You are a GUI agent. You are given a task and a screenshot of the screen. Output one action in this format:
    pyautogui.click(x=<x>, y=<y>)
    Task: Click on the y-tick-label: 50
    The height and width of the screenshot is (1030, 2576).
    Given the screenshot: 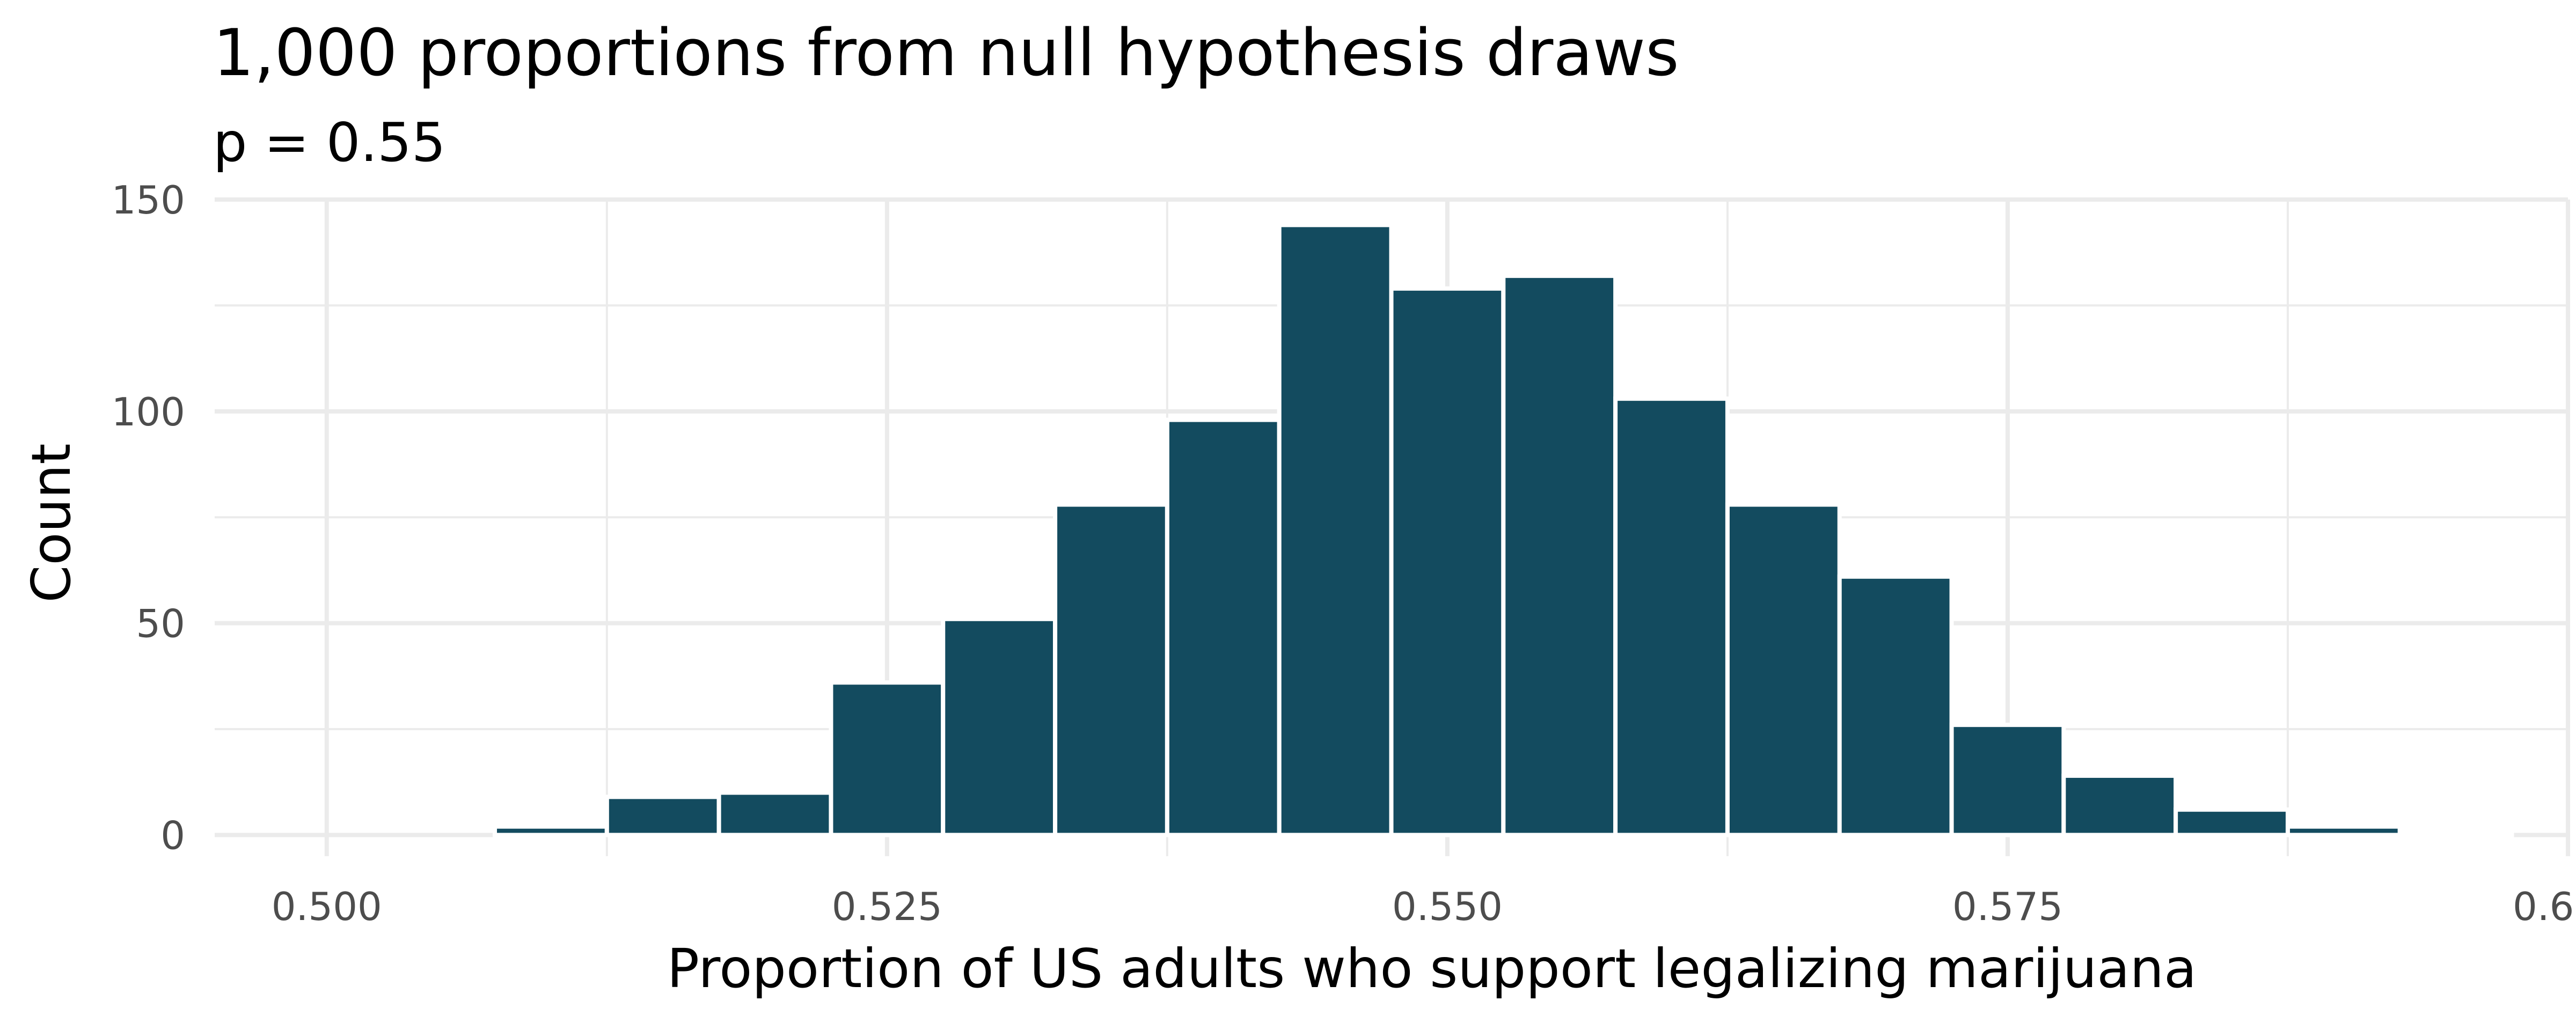 What is the action you would take?
    pyautogui.click(x=160, y=624)
    